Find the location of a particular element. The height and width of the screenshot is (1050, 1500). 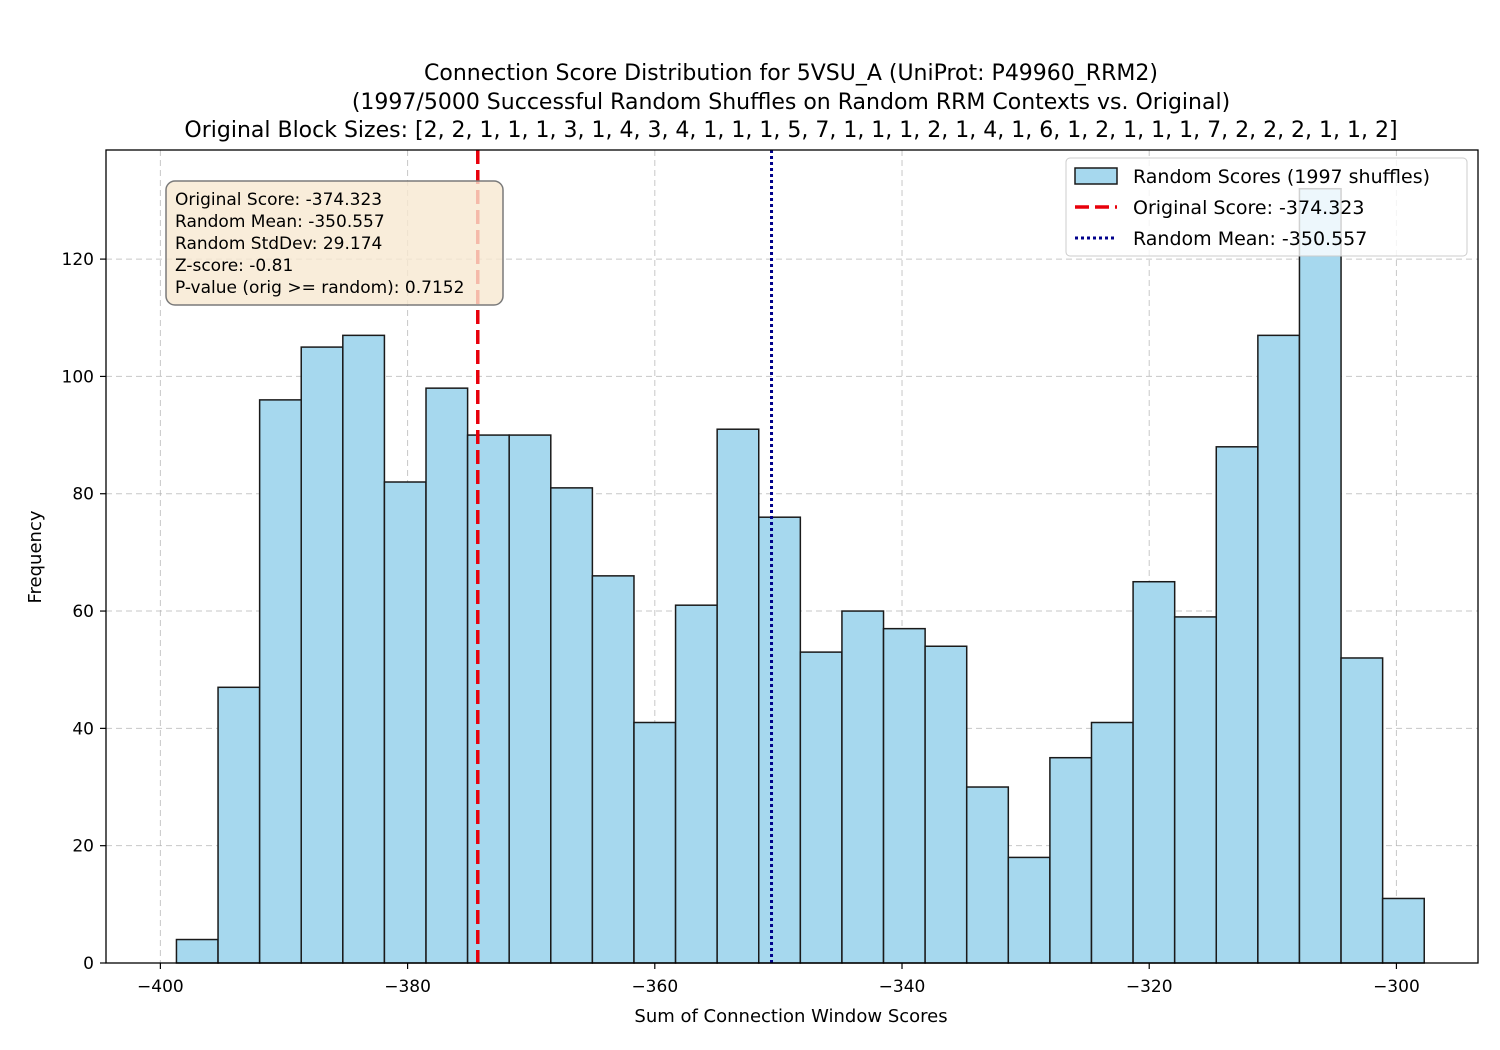

stats-box-background is located at coordinates (334, 243).